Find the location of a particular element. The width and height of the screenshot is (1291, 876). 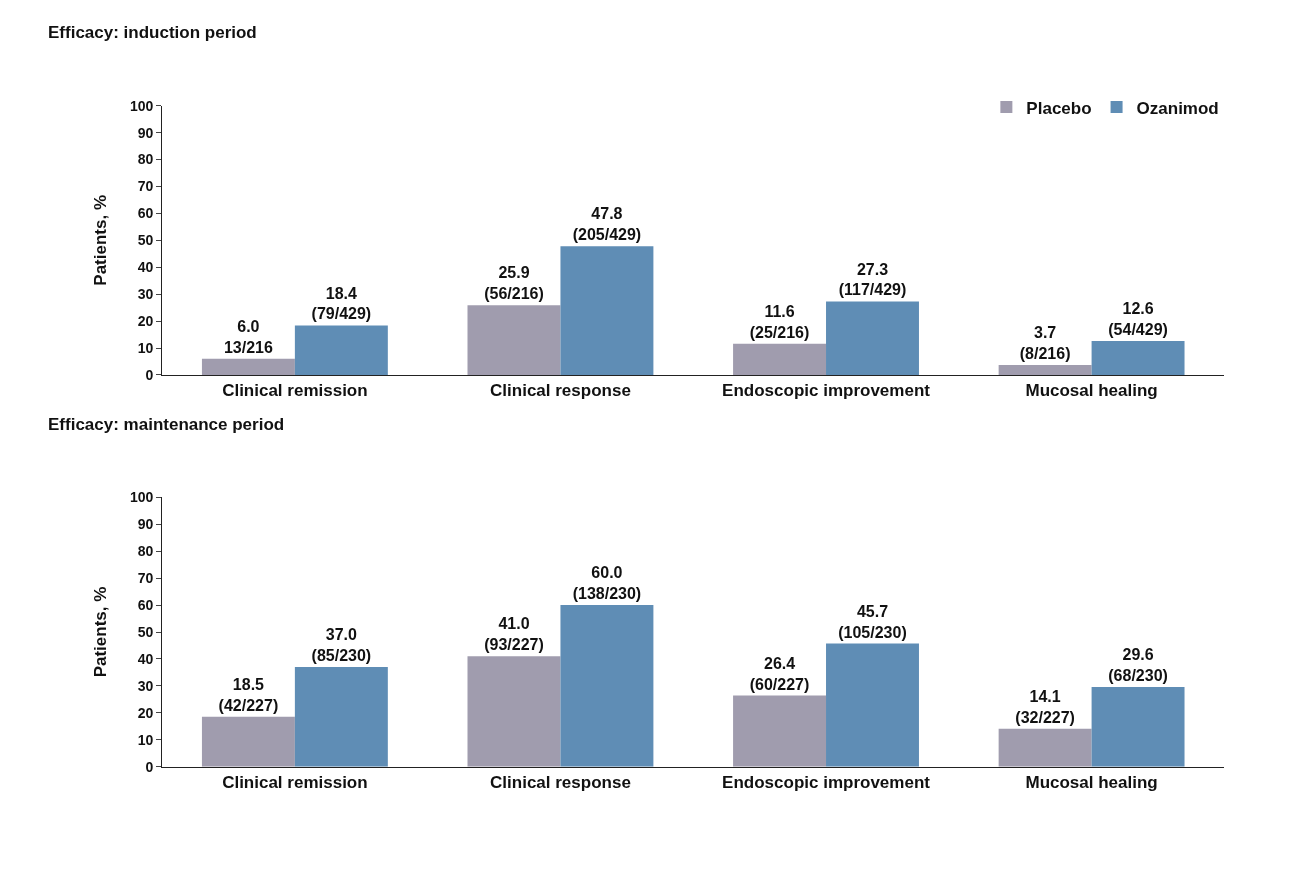

data-label: 29.6 (68/230) is located at coordinates (1138, 665).